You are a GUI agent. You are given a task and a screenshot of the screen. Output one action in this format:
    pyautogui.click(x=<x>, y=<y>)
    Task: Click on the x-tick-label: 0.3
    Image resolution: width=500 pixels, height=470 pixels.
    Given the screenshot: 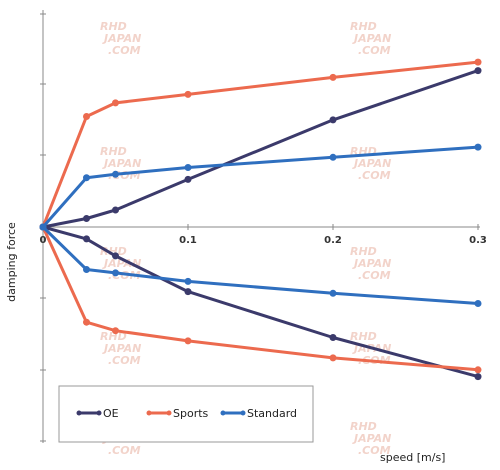 What is the action you would take?
    pyautogui.click(x=478, y=240)
    